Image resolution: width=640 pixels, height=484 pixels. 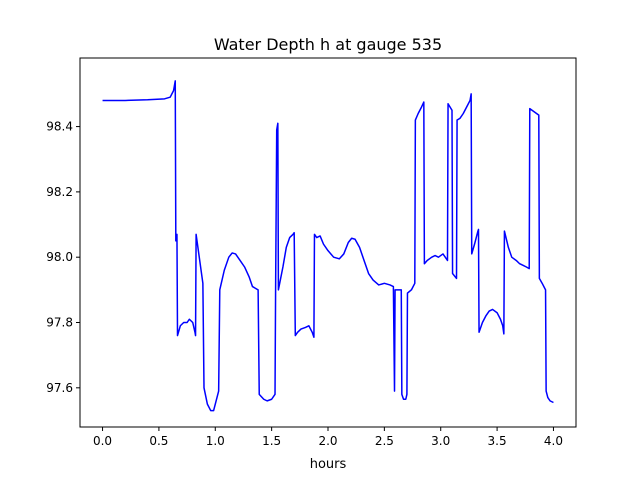 What do you see at coordinates (59, 323) in the screenshot?
I see `y-tick-label: 97.8` at bounding box center [59, 323].